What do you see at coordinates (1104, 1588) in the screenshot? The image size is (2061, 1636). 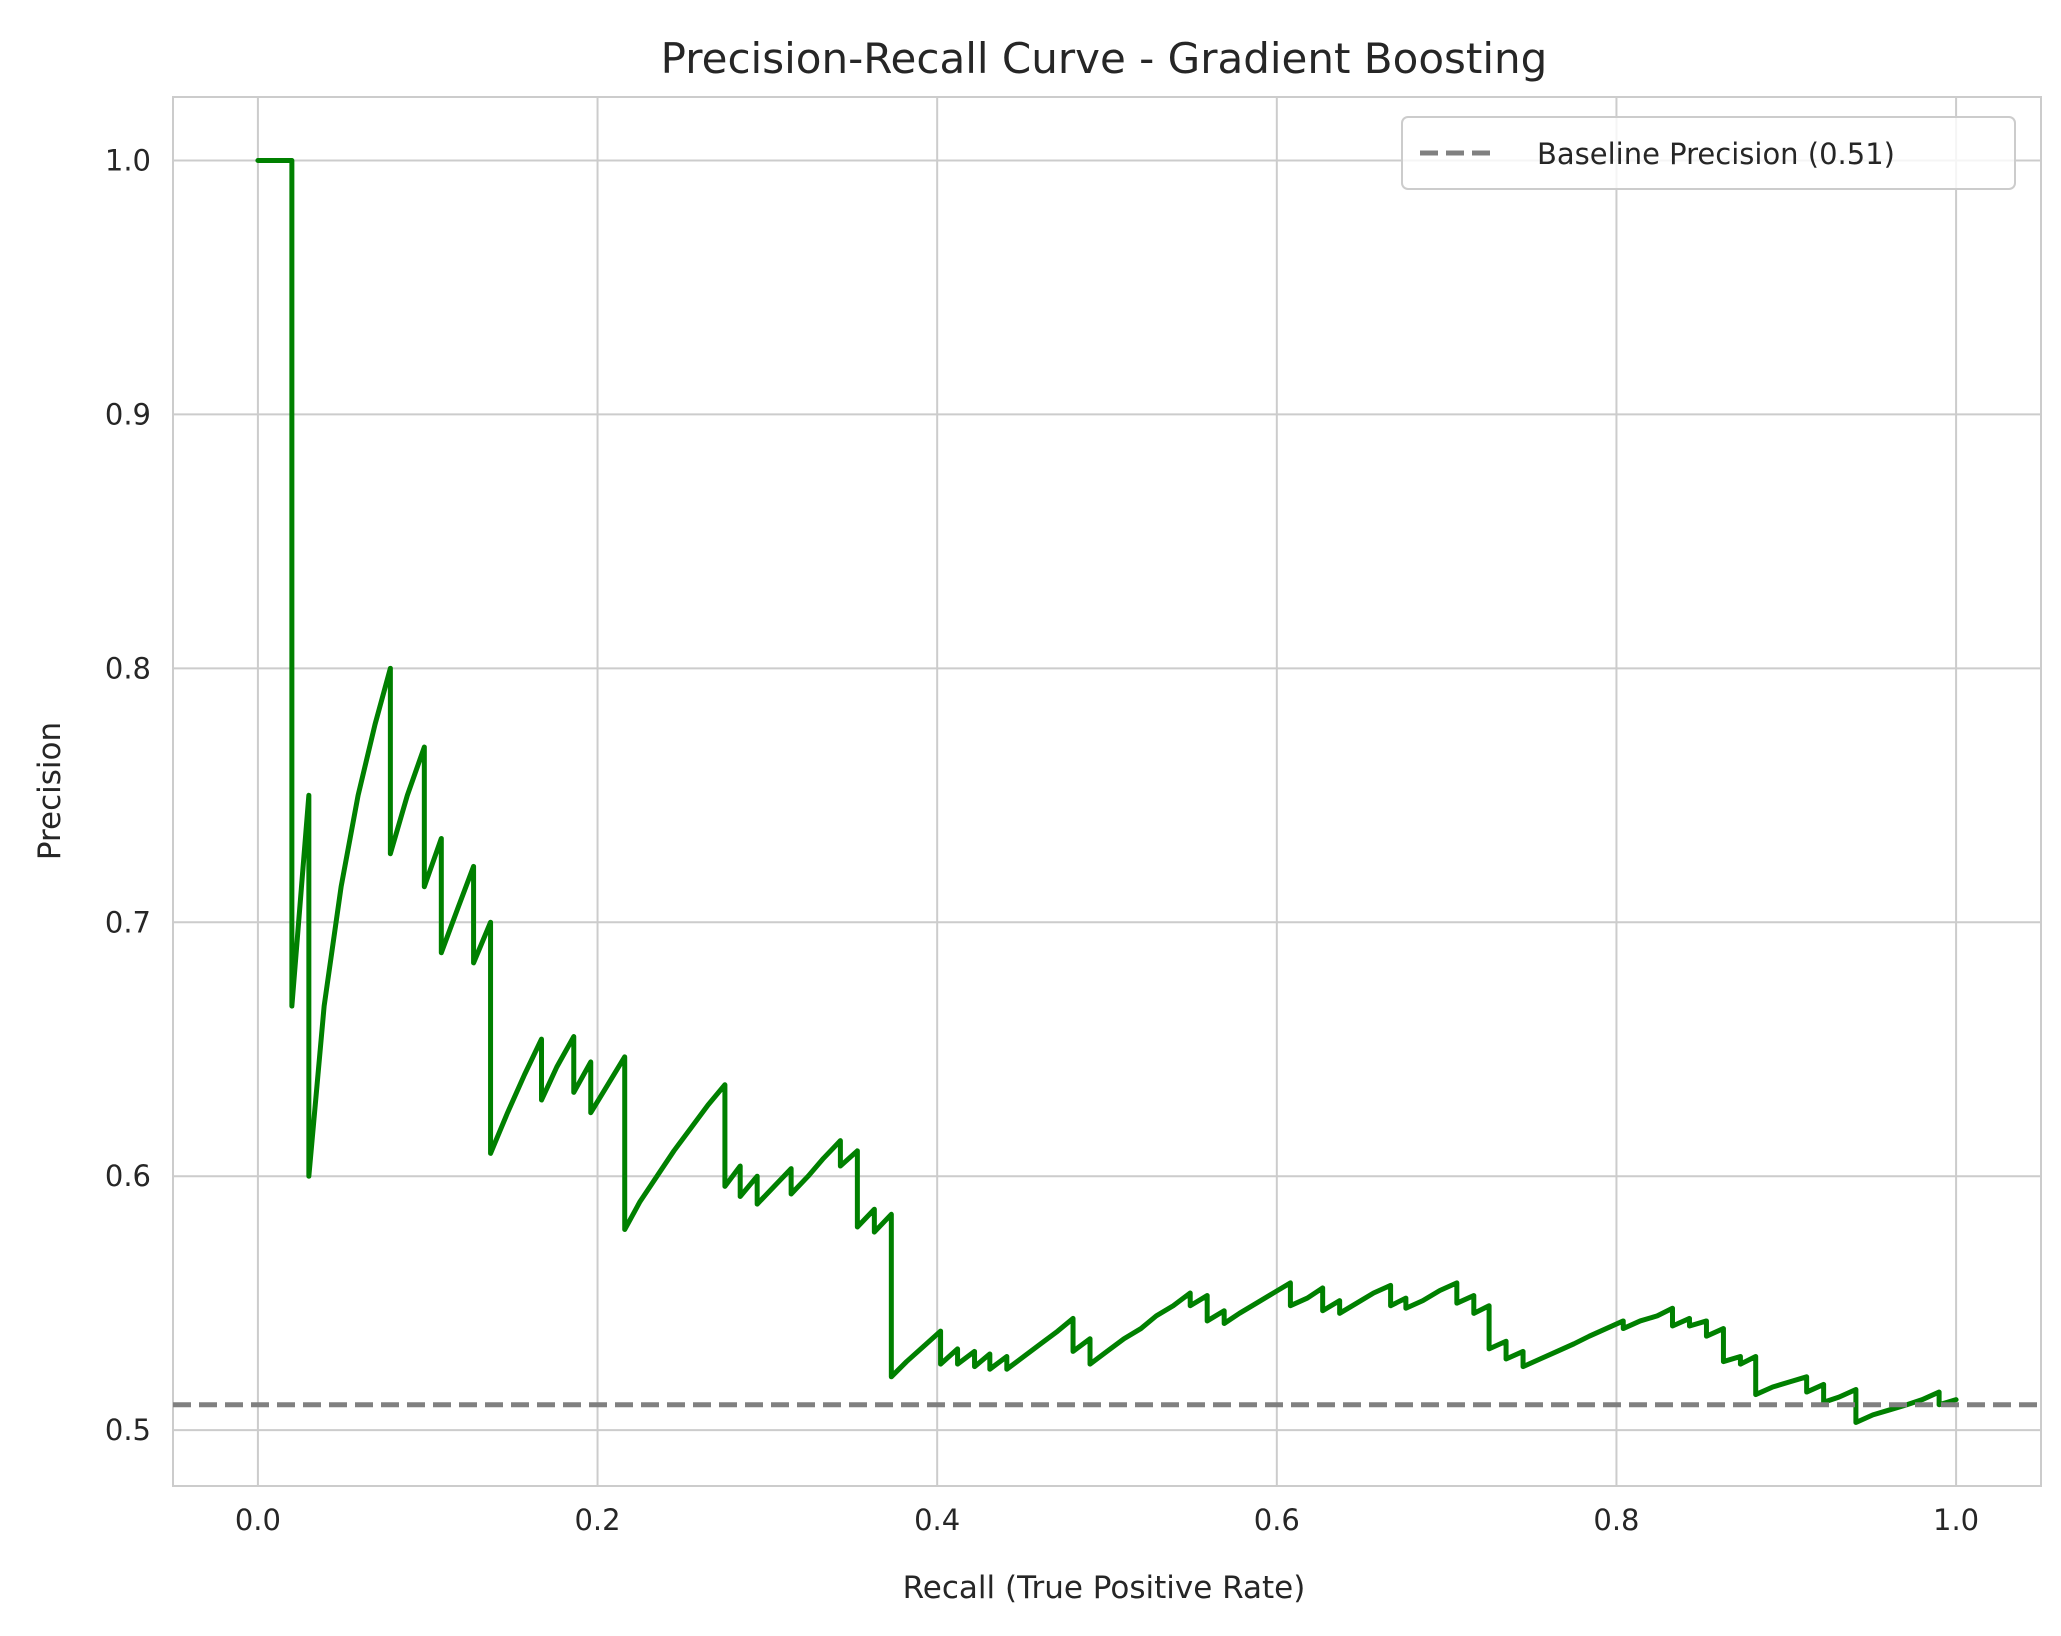 I see `x-axis-label: Recall (True Positive Rate)` at bounding box center [1104, 1588].